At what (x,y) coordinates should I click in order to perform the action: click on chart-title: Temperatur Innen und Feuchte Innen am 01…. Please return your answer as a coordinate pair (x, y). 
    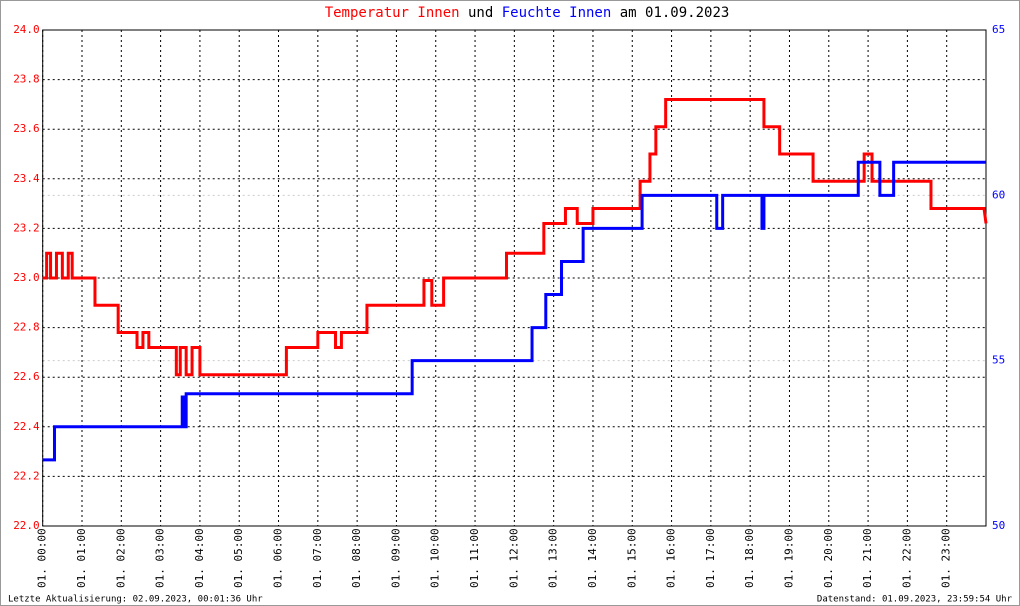
    Looking at the image, I should click on (527, 13).